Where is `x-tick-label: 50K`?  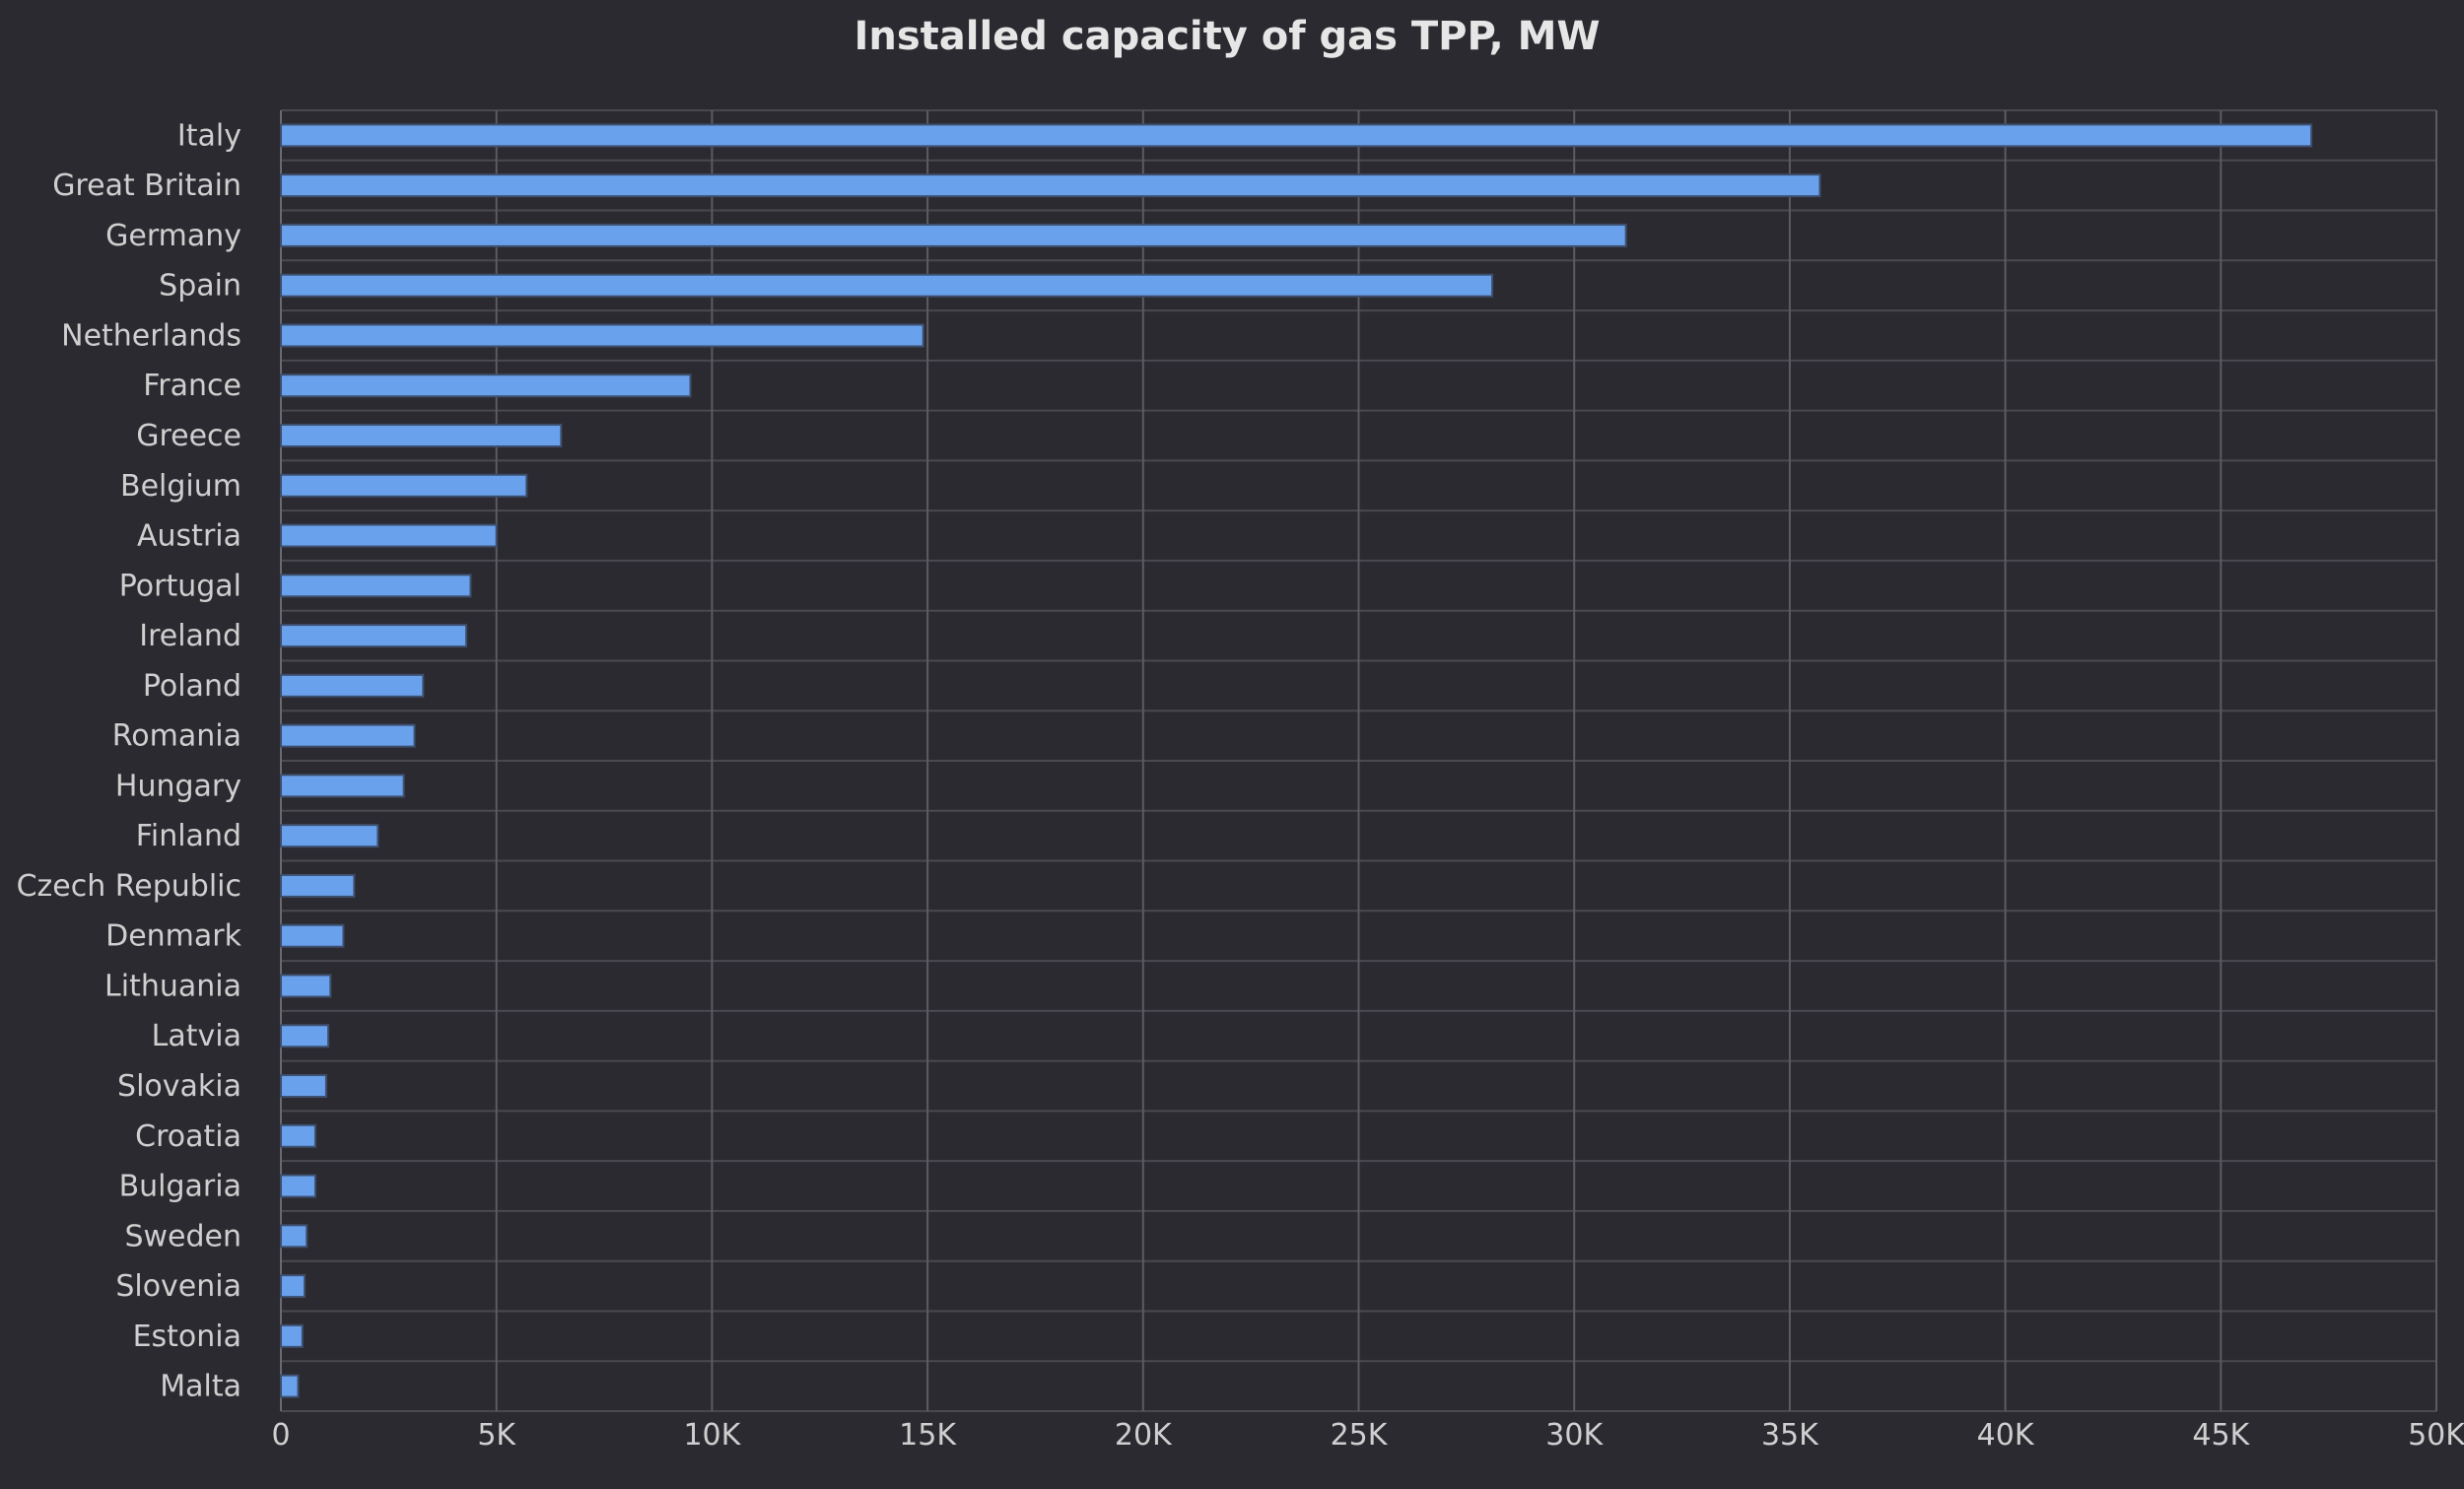
x-tick-label: 50K is located at coordinates (2436, 1435).